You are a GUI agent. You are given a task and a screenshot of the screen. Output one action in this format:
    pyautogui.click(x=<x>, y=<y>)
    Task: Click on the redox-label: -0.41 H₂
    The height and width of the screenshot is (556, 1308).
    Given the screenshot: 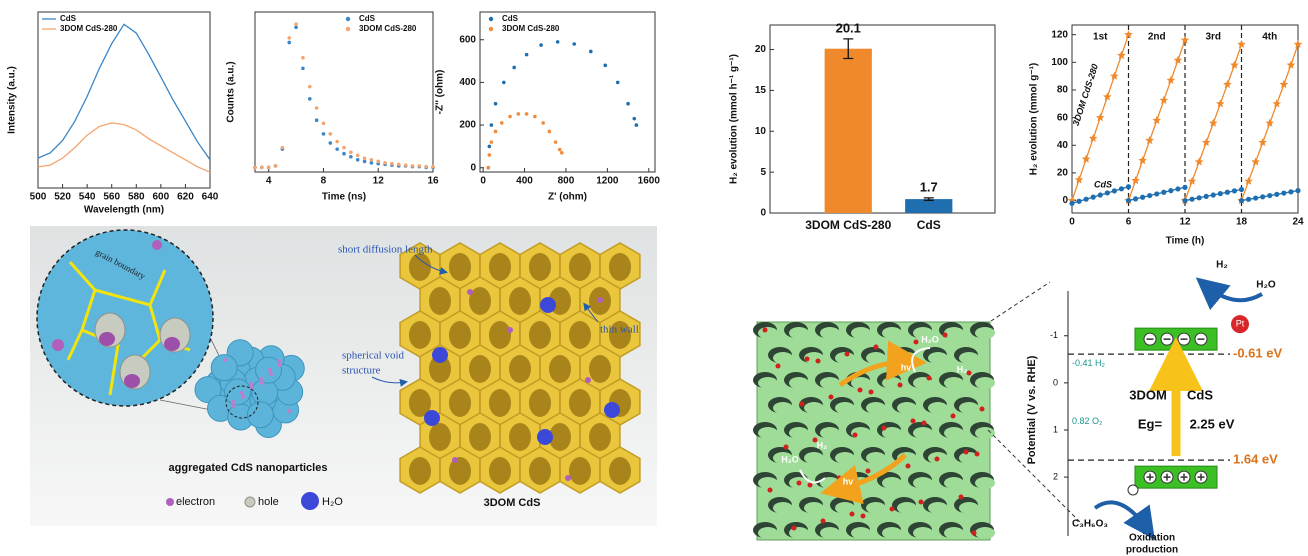 What is the action you would take?
    pyautogui.click(x=1089, y=363)
    